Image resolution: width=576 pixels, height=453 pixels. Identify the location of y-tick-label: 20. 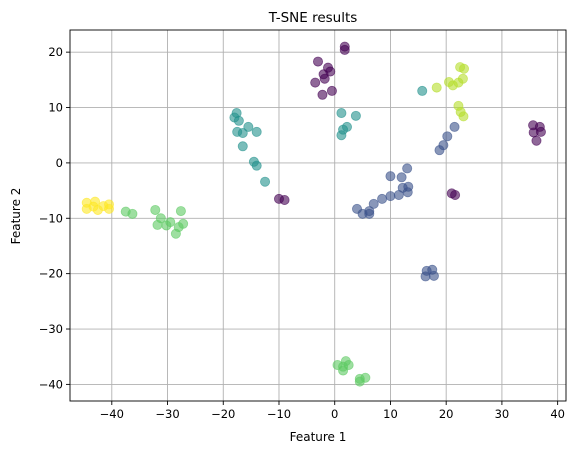
(55, 52).